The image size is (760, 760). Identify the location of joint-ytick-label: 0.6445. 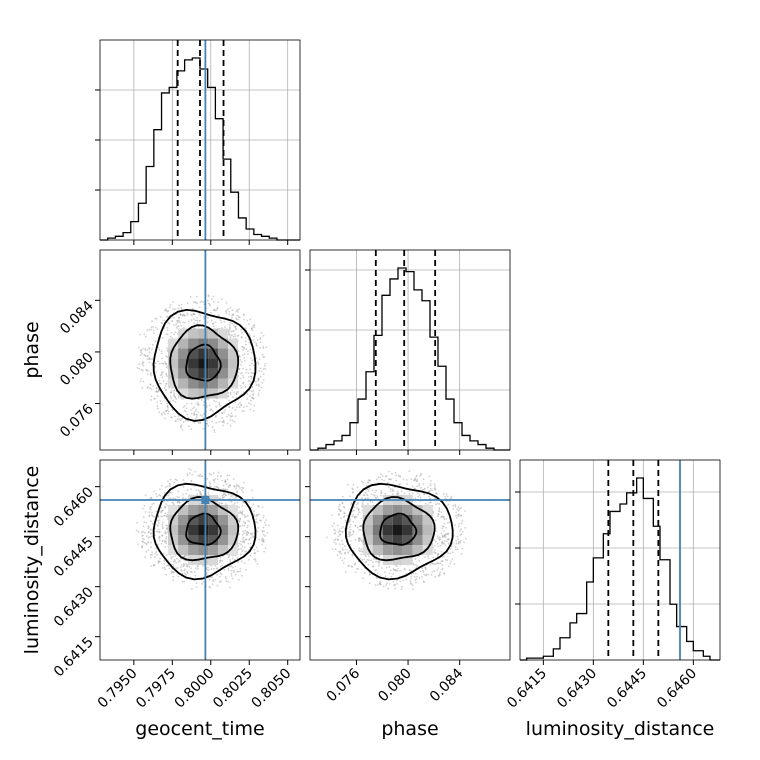
(74, 557).